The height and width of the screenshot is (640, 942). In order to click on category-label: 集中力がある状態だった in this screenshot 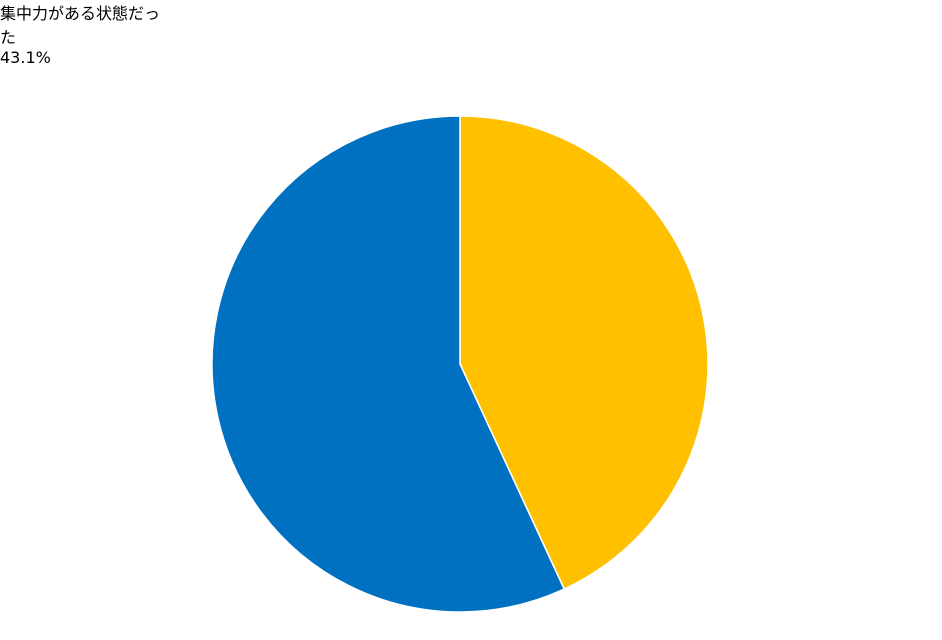, I will do `click(80, 25)`.